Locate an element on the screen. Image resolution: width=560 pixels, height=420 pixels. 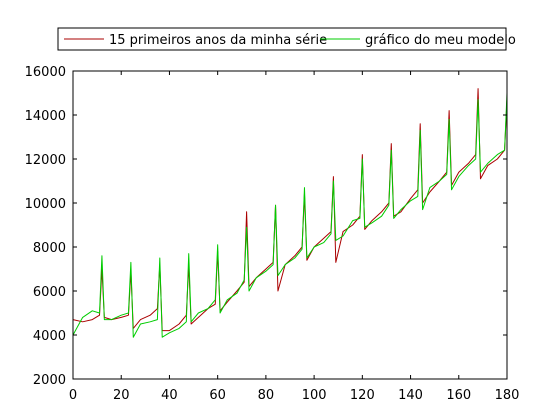
x-tick-label: 60 is located at coordinates (217, 395).